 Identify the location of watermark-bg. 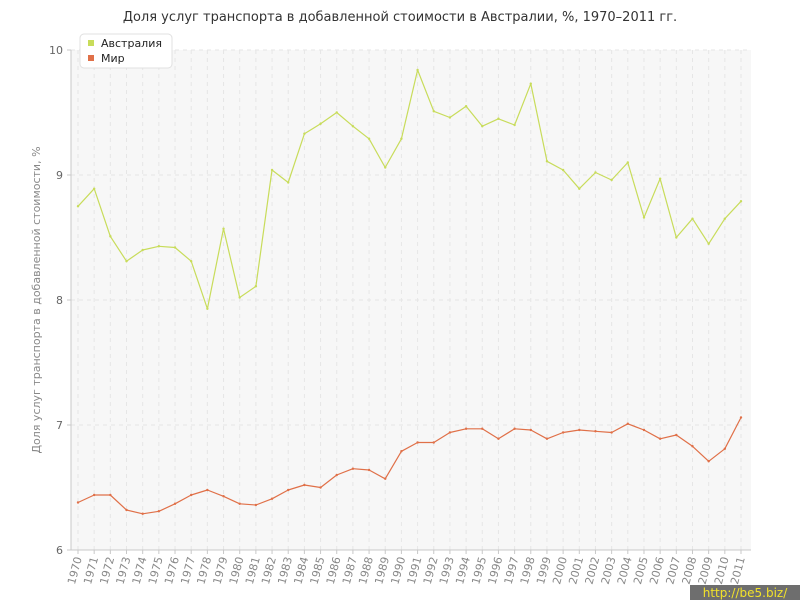
(745, 592).